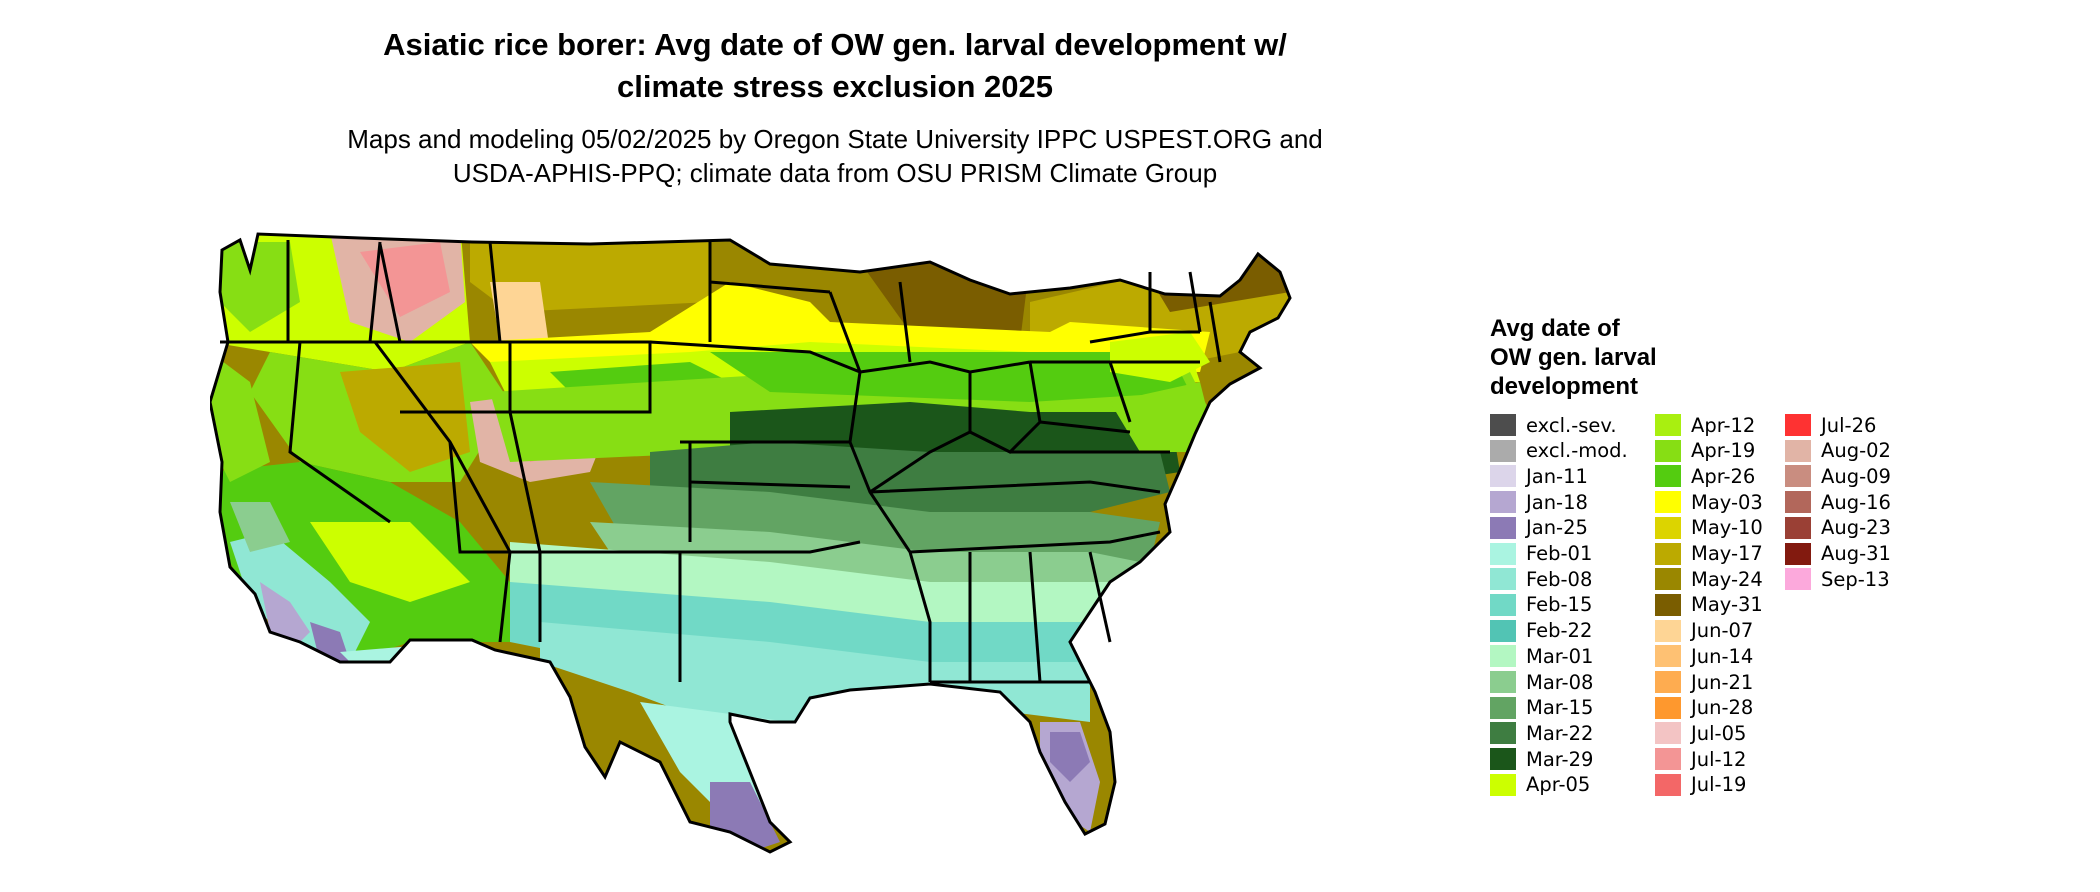 The height and width of the screenshot is (892, 2100). I want to click on legend-label: Feb-22, so click(1559, 631).